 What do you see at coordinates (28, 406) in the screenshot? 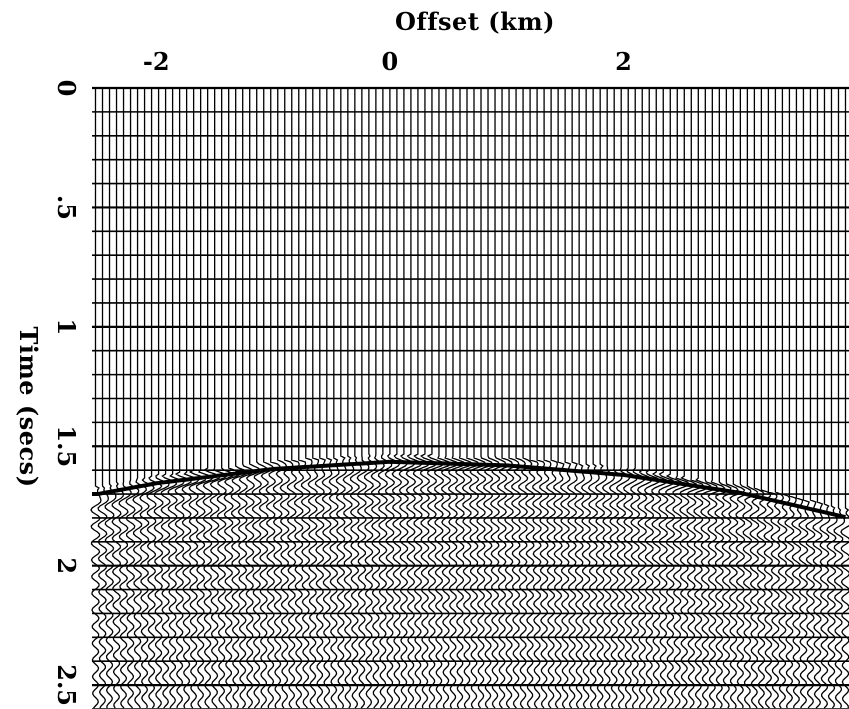
I see `y-axis-label: Time (secs)` at bounding box center [28, 406].